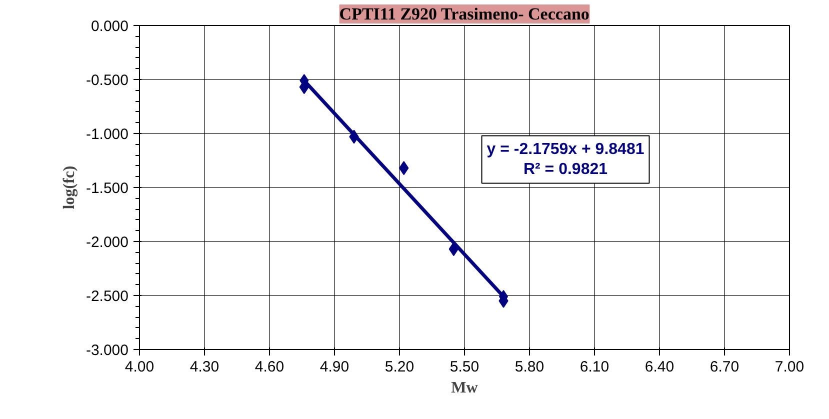 The image size is (829, 419). I want to click on annotation: y = -2.1759x + 9.8481 R² = 0.9821, so click(565, 159).